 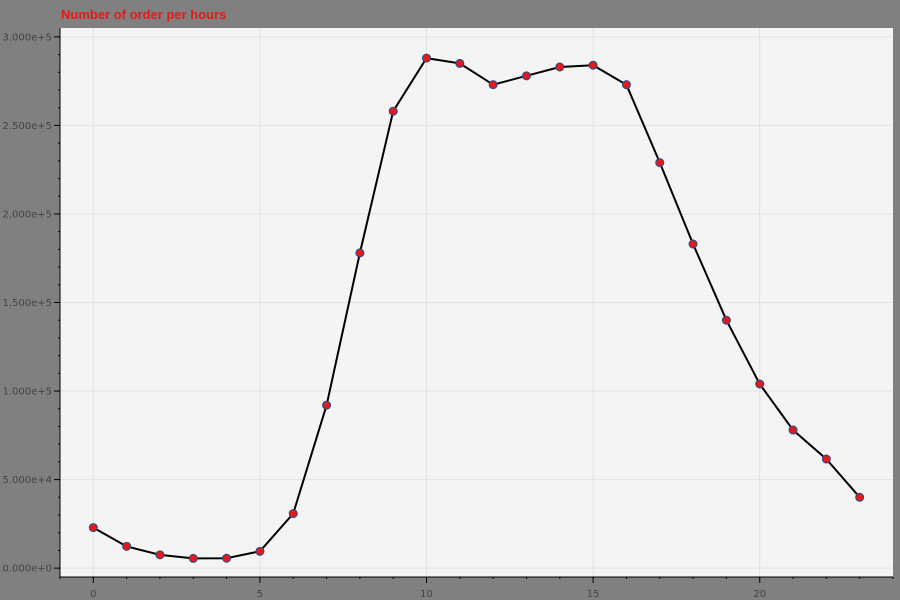 I want to click on y-tick-label: 1.500e+5, so click(x=27, y=303).